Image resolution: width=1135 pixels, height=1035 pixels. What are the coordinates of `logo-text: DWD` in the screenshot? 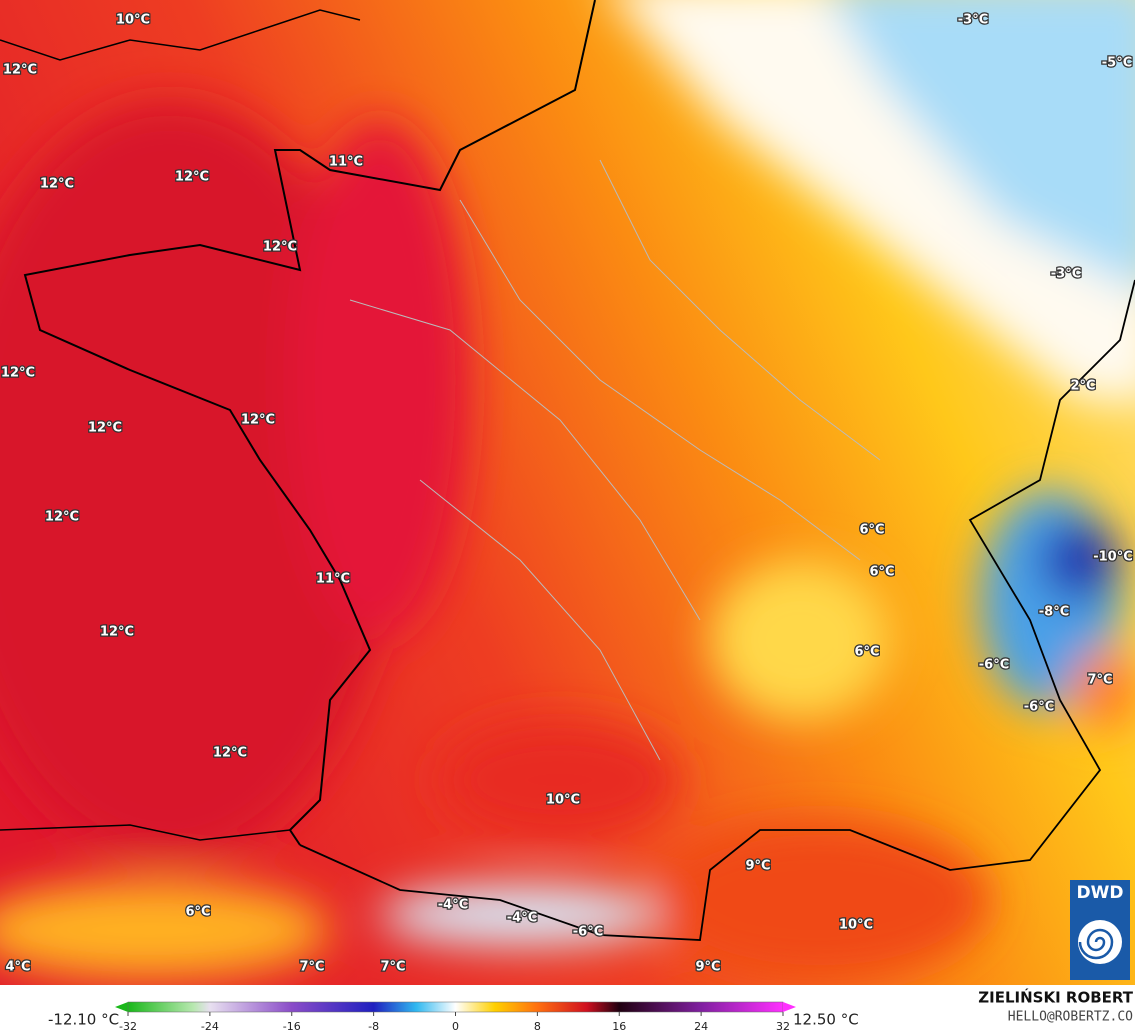 It's located at (1100, 893).